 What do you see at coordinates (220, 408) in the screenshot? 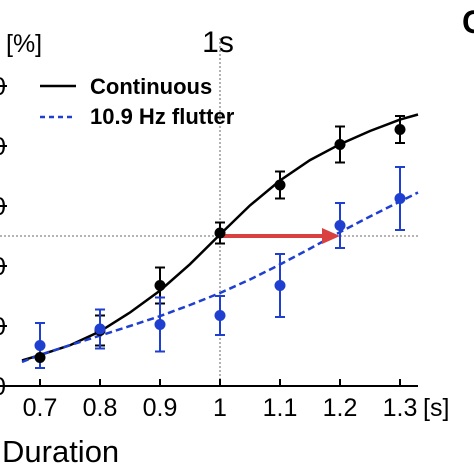
I see `x-tick-label-3: 1` at bounding box center [220, 408].